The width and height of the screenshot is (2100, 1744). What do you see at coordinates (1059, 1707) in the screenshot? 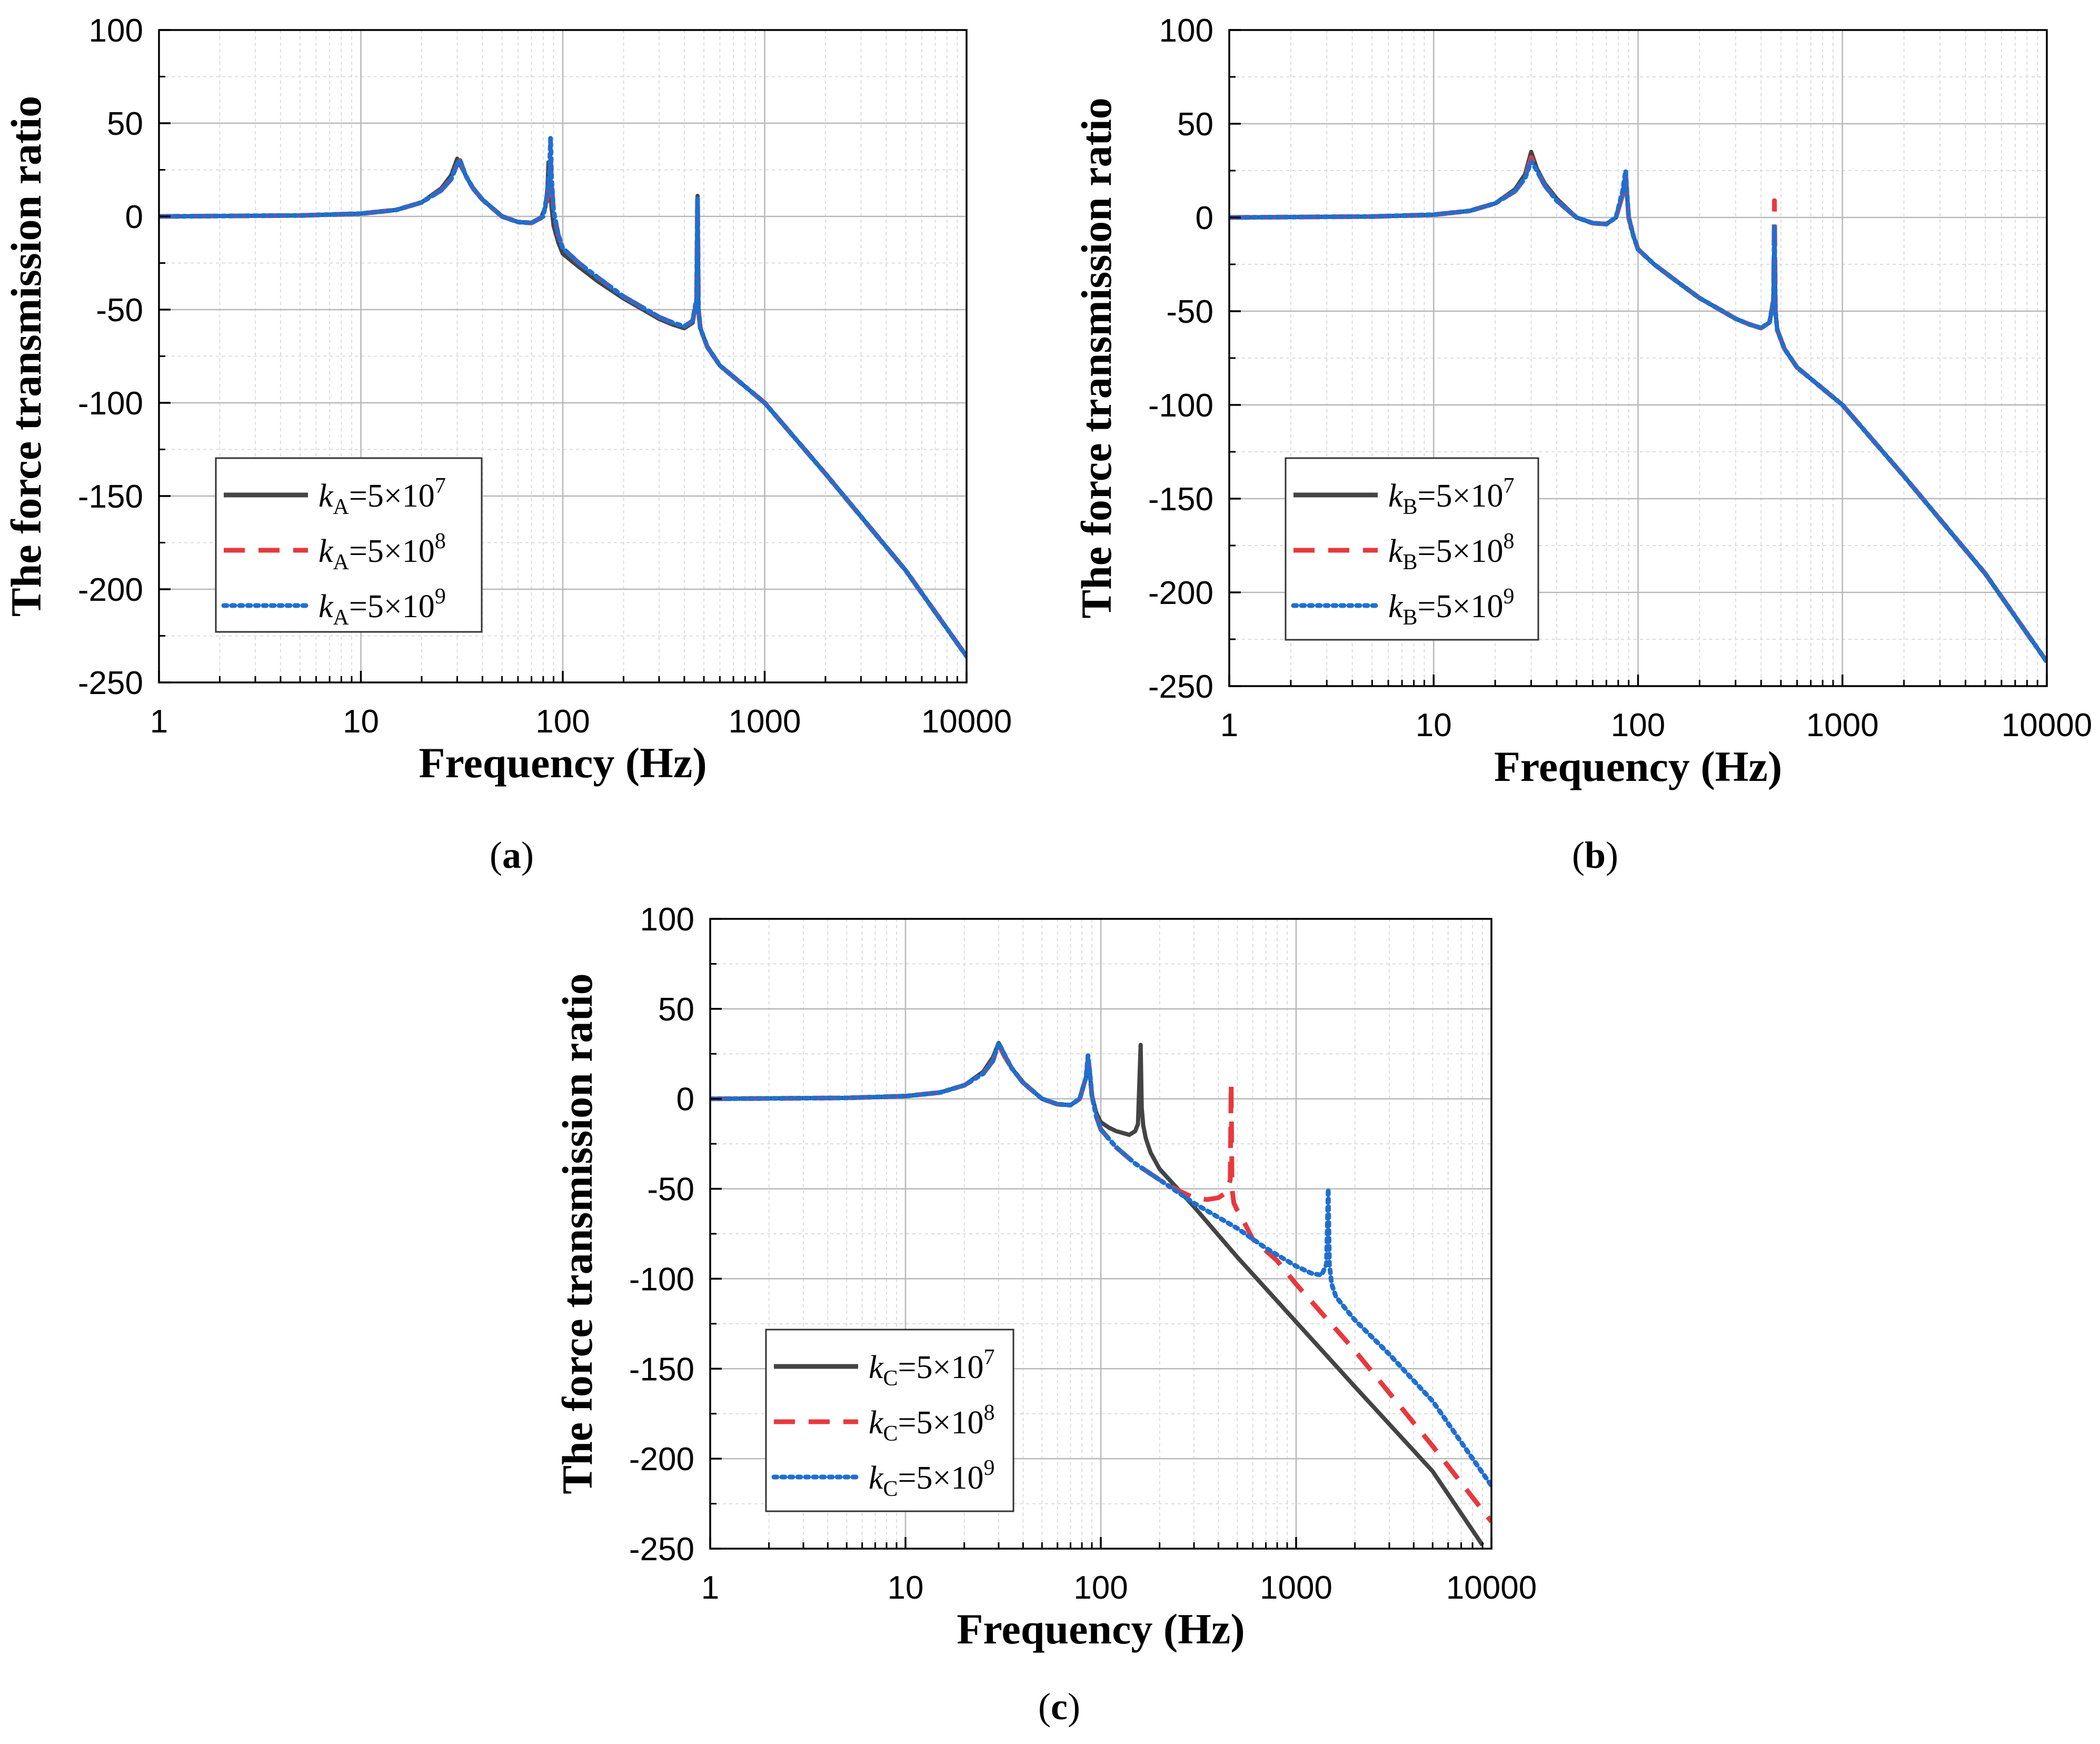
I see `panel-label: (c)` at bounding box center [1059, 1707].